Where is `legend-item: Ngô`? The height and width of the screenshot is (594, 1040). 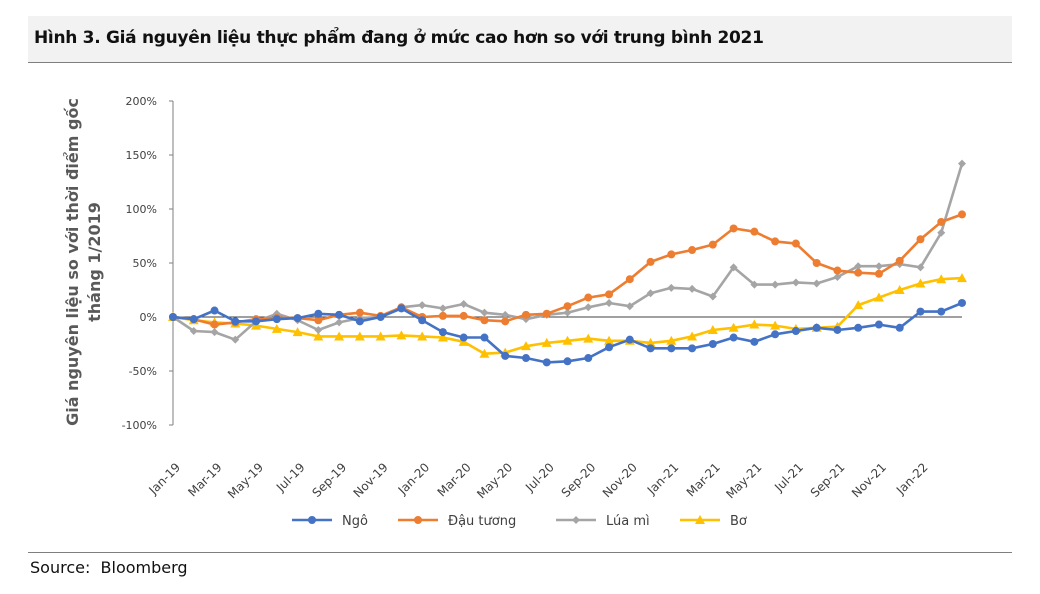 legend-item: Ngô is located at coordinates (330, 521).